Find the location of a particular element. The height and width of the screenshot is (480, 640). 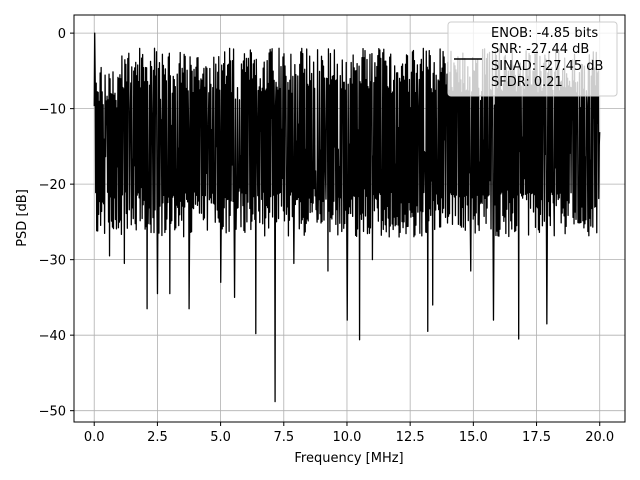

y-tick-label: −10 is located at coordinates (52, 110).